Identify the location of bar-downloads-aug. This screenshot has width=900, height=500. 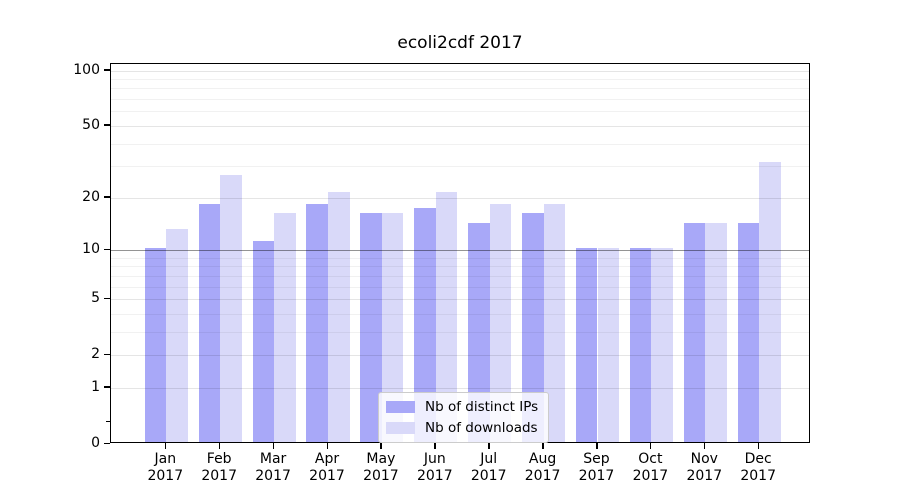
(554, 322).